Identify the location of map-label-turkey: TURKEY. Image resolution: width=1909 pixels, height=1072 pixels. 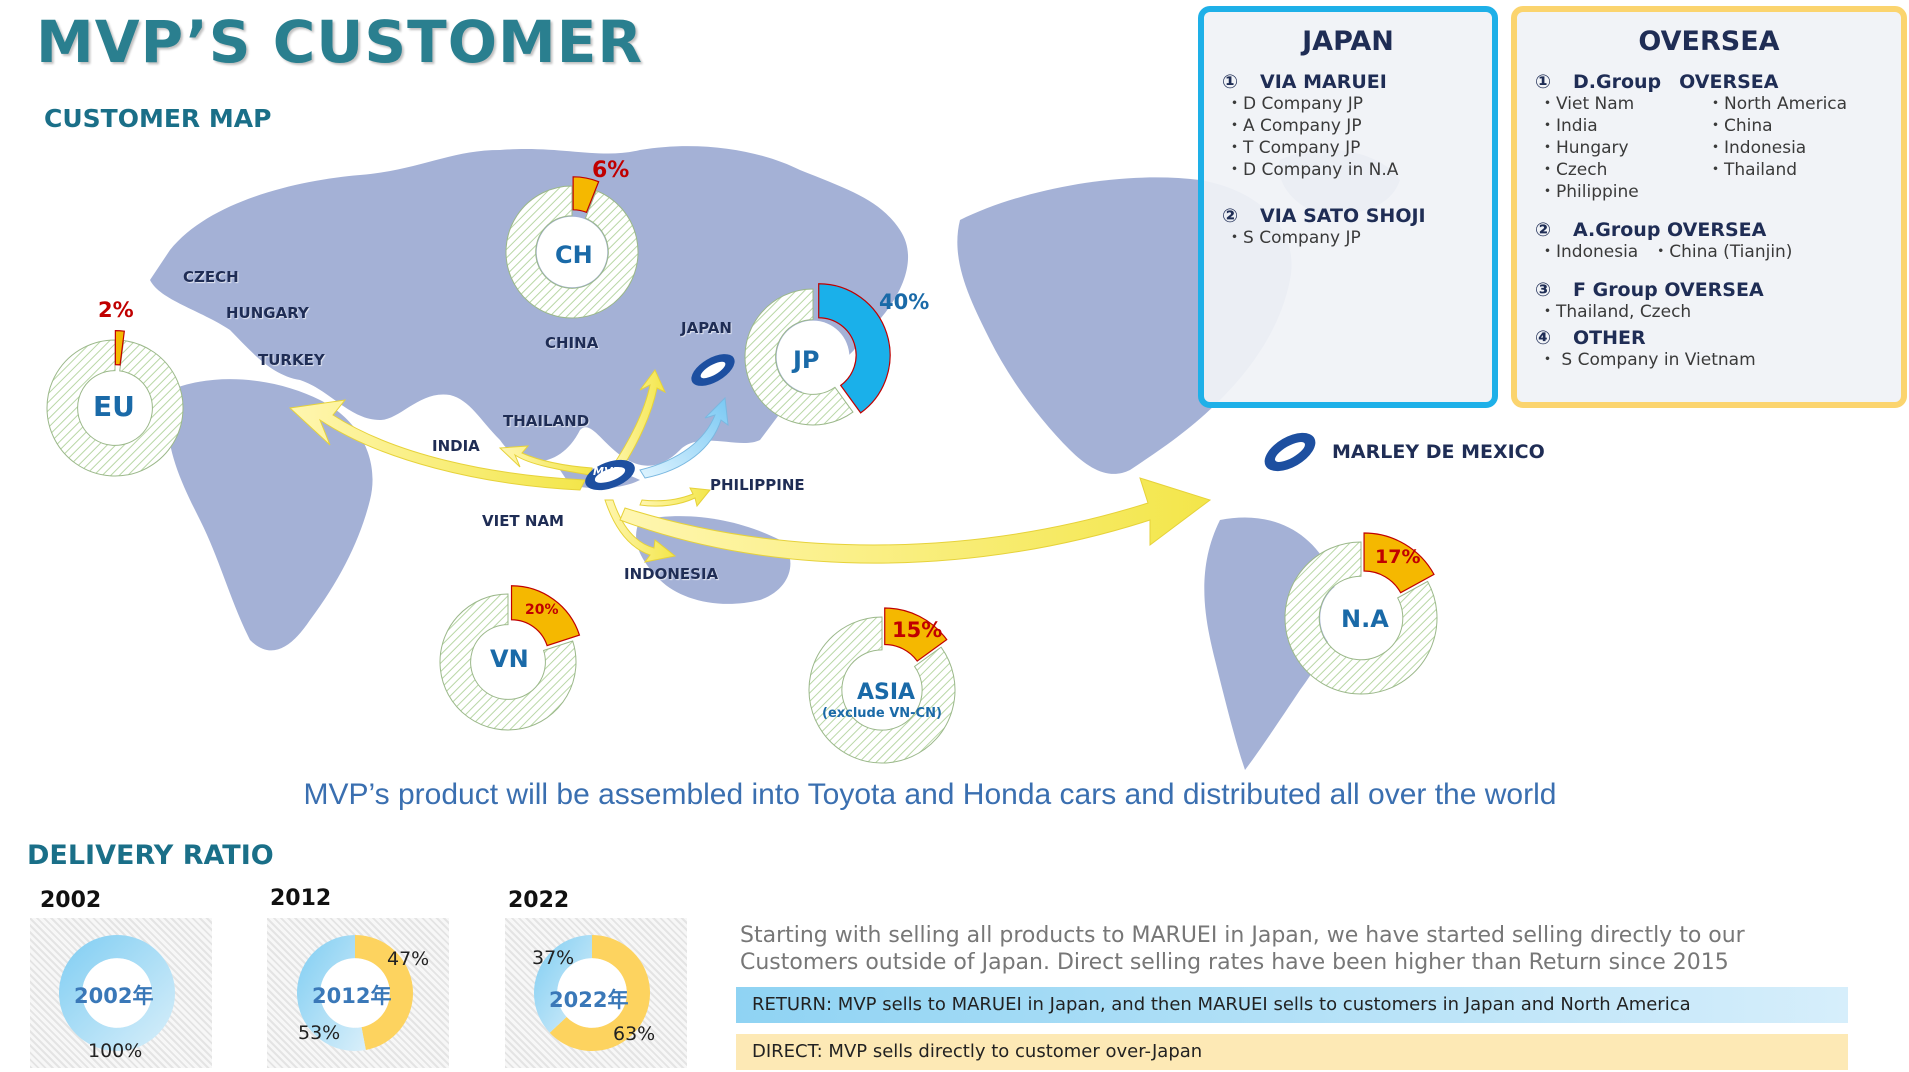
(291, 360).